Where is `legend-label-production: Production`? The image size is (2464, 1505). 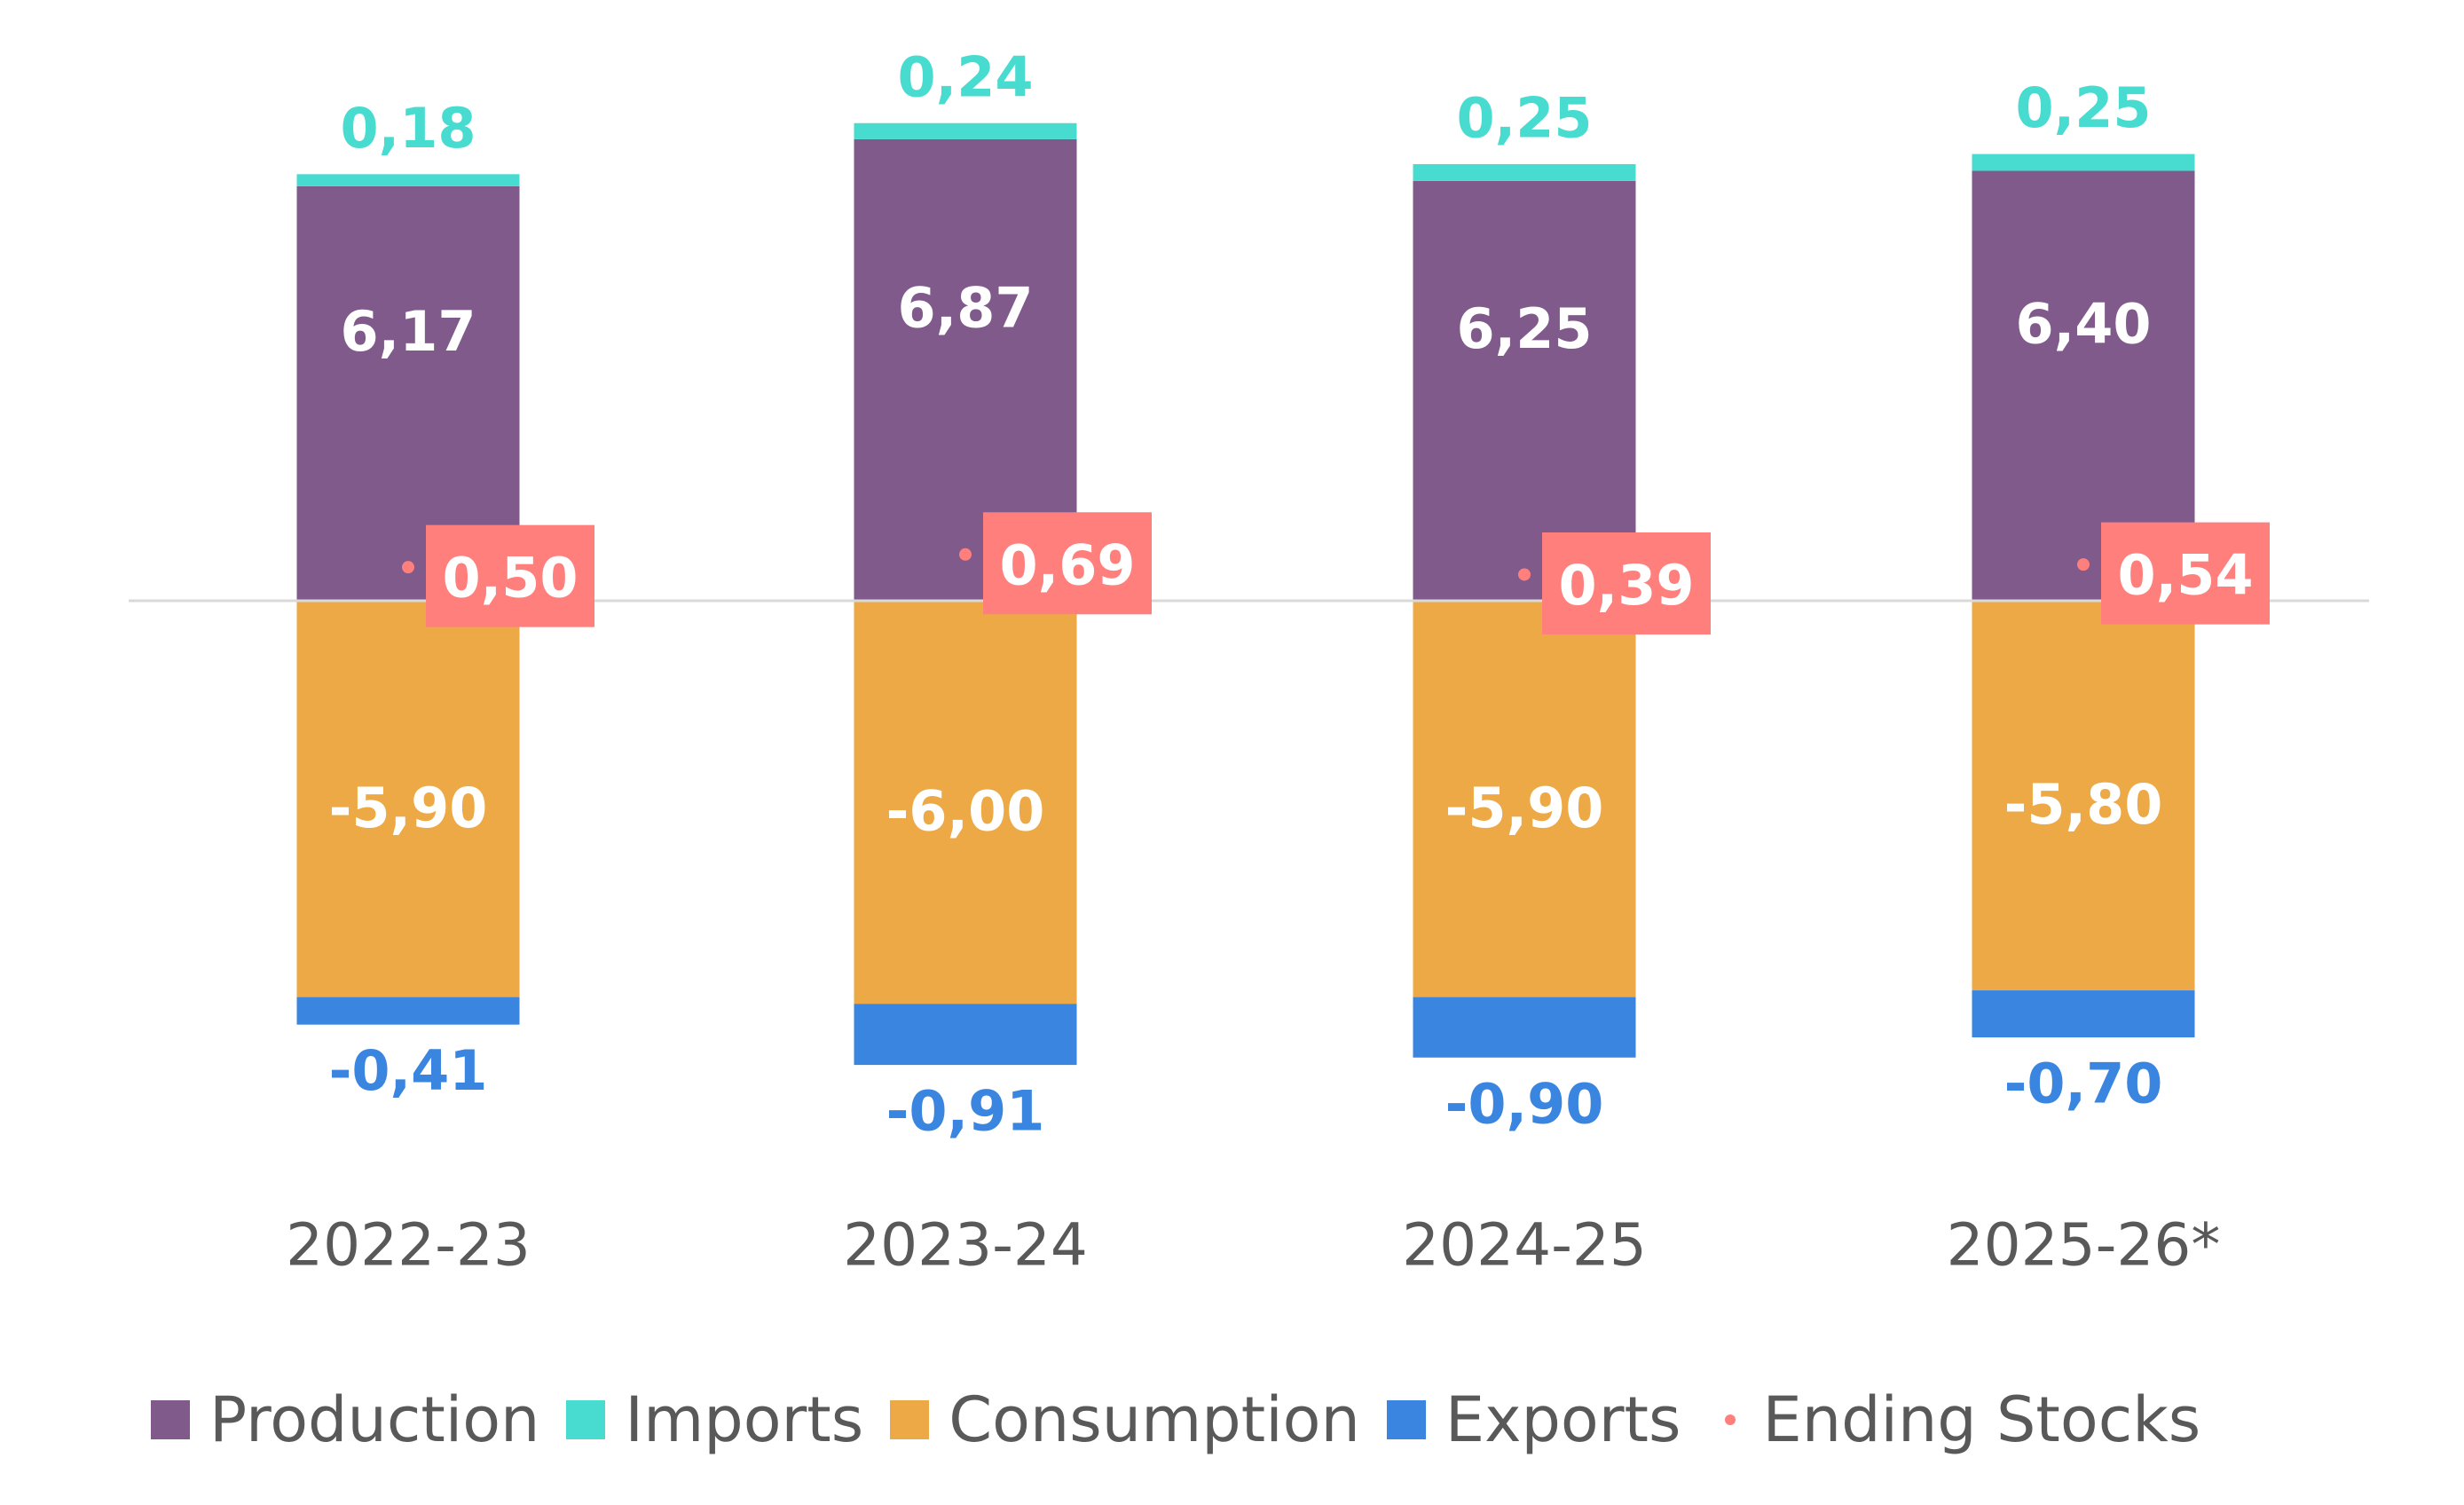
legend-label-production: Production is located at coordinates (374, 1419).